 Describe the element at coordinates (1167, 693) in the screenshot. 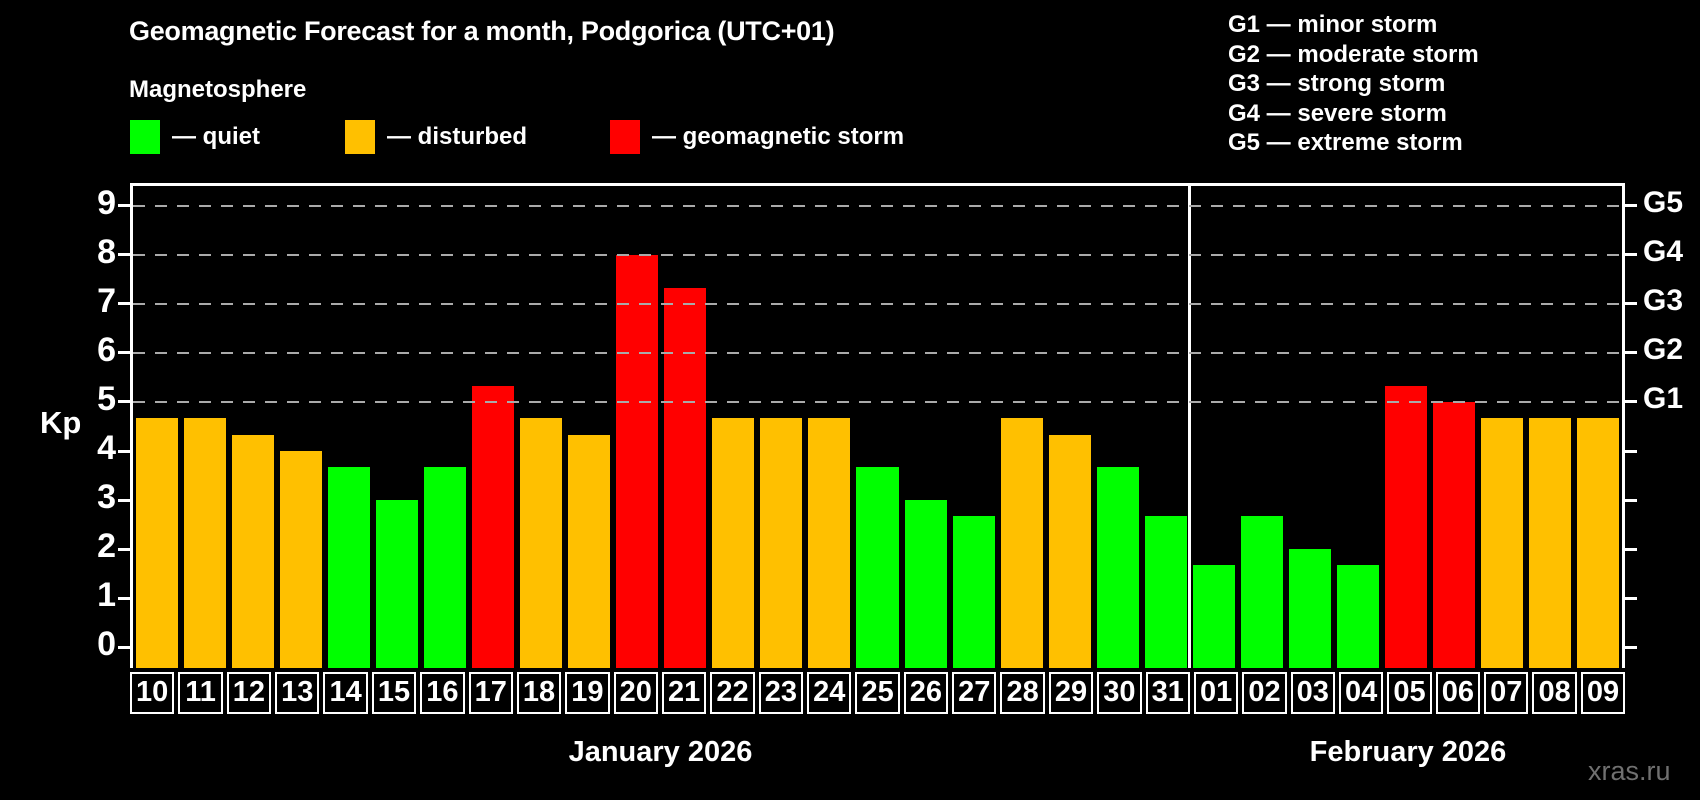

I see `day-label-31: 31` at that location.